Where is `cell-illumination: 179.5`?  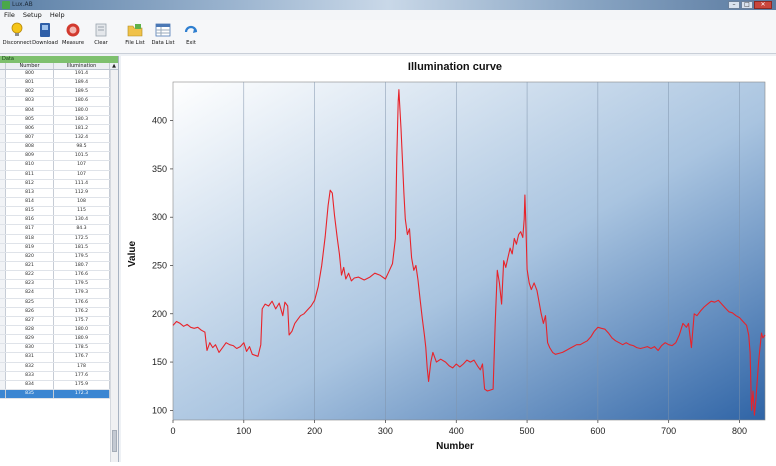 cell-illumination: 179.5 is located at coordinates (82, 284).